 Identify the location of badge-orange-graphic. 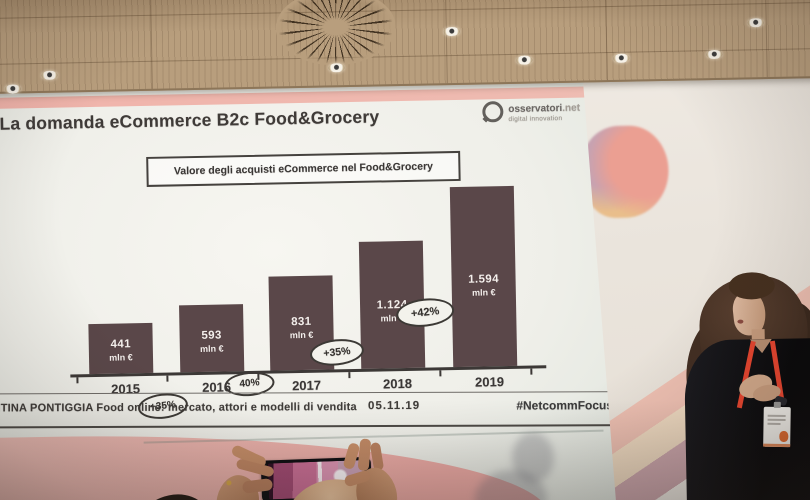
(784, 436).